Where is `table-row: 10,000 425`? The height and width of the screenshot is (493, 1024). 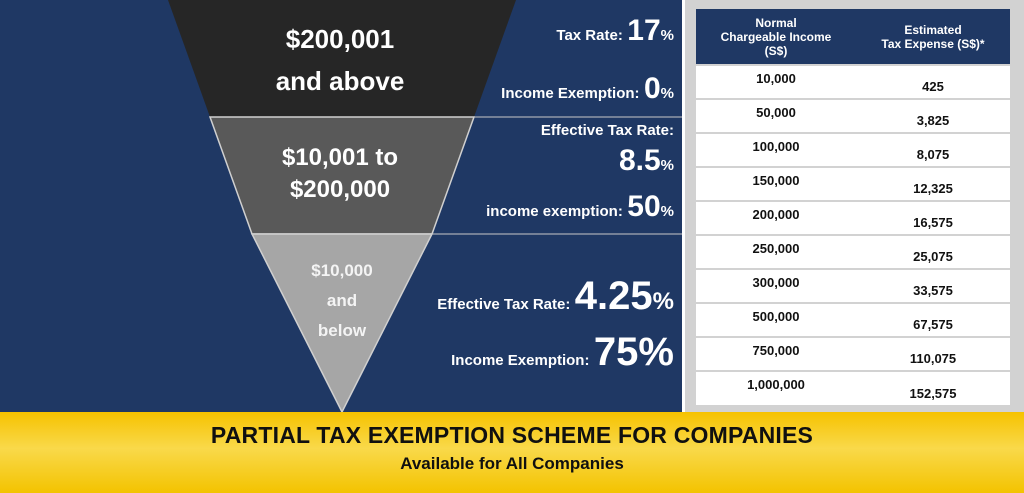 table-row: 10,000 425 is located at coordinates (853, 81).